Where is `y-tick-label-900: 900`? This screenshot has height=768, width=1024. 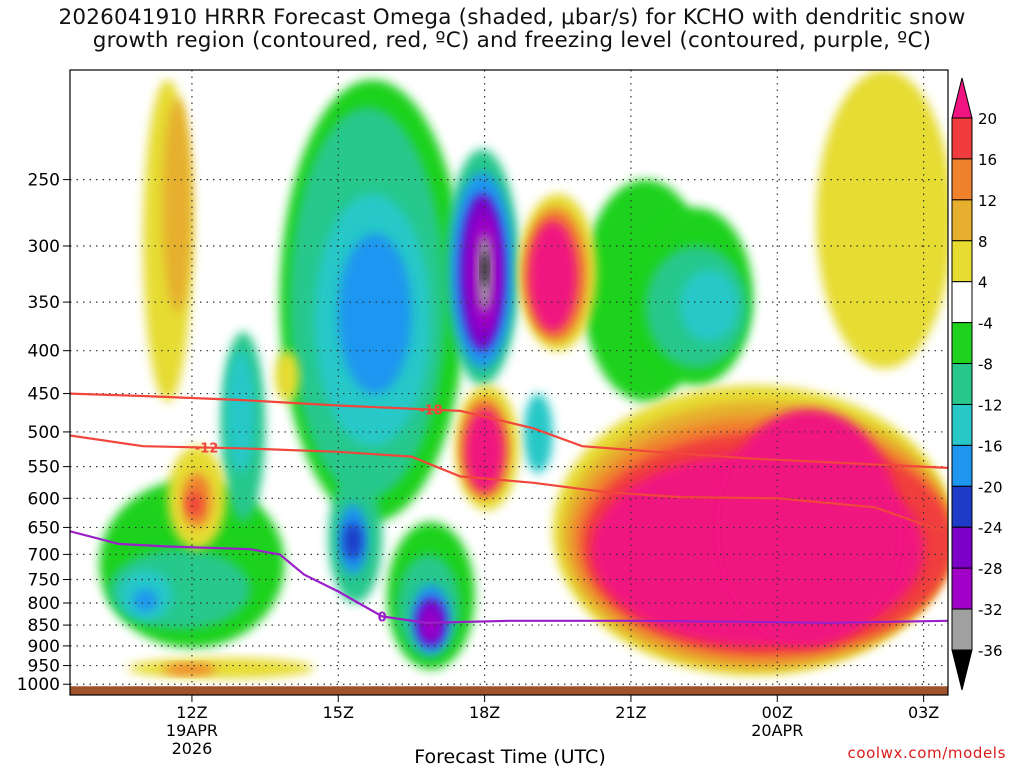
y-tick-label-900: 900 is located at coordinates (44, 647).